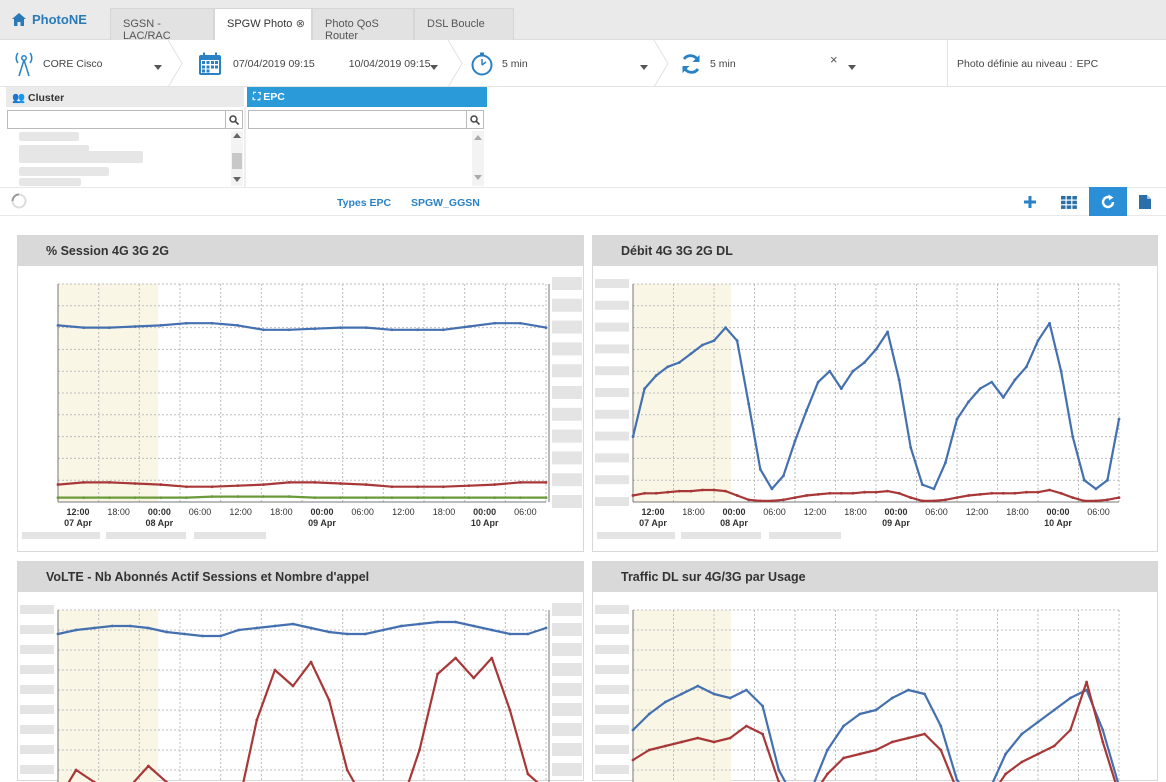  Describe the element at coordinates (770, 63) in the screenshot. I see `refresh-select: 5 min ×` at that location.